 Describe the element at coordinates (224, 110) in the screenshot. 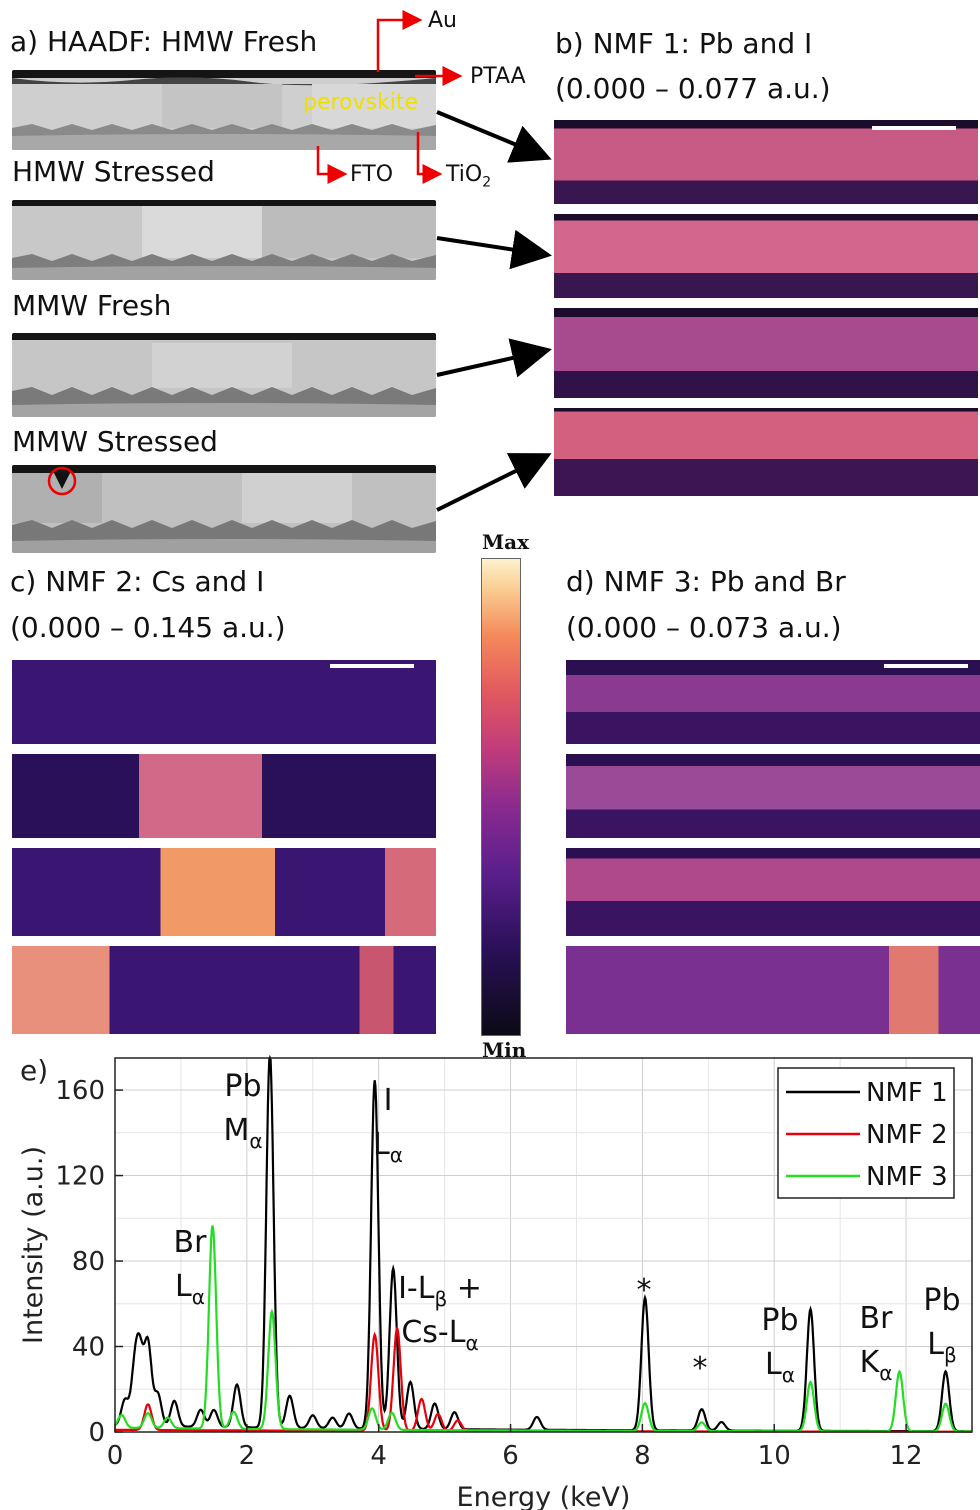

I see `haadf-hmw-fresh` at that location.